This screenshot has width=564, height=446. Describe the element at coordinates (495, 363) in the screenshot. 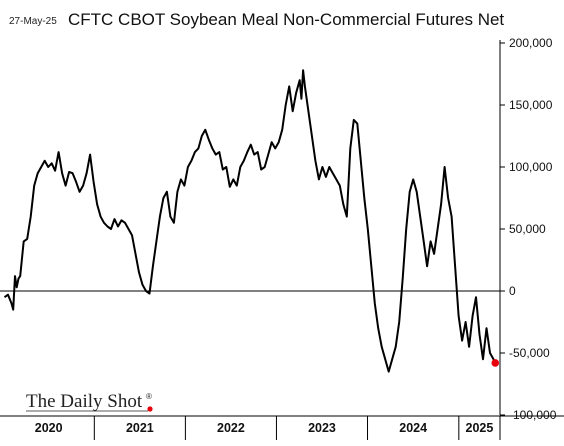

I see `last-value-marker` at that location.